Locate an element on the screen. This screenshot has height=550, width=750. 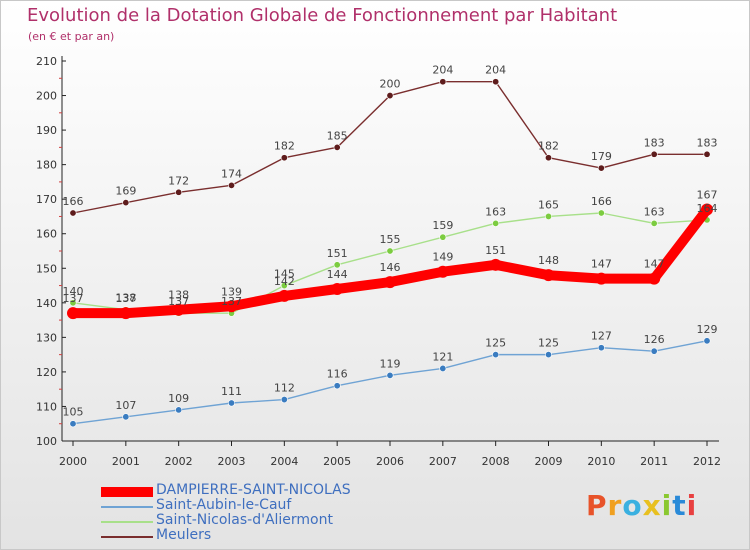
data-label: 159 is located at coordinates (442, 225).